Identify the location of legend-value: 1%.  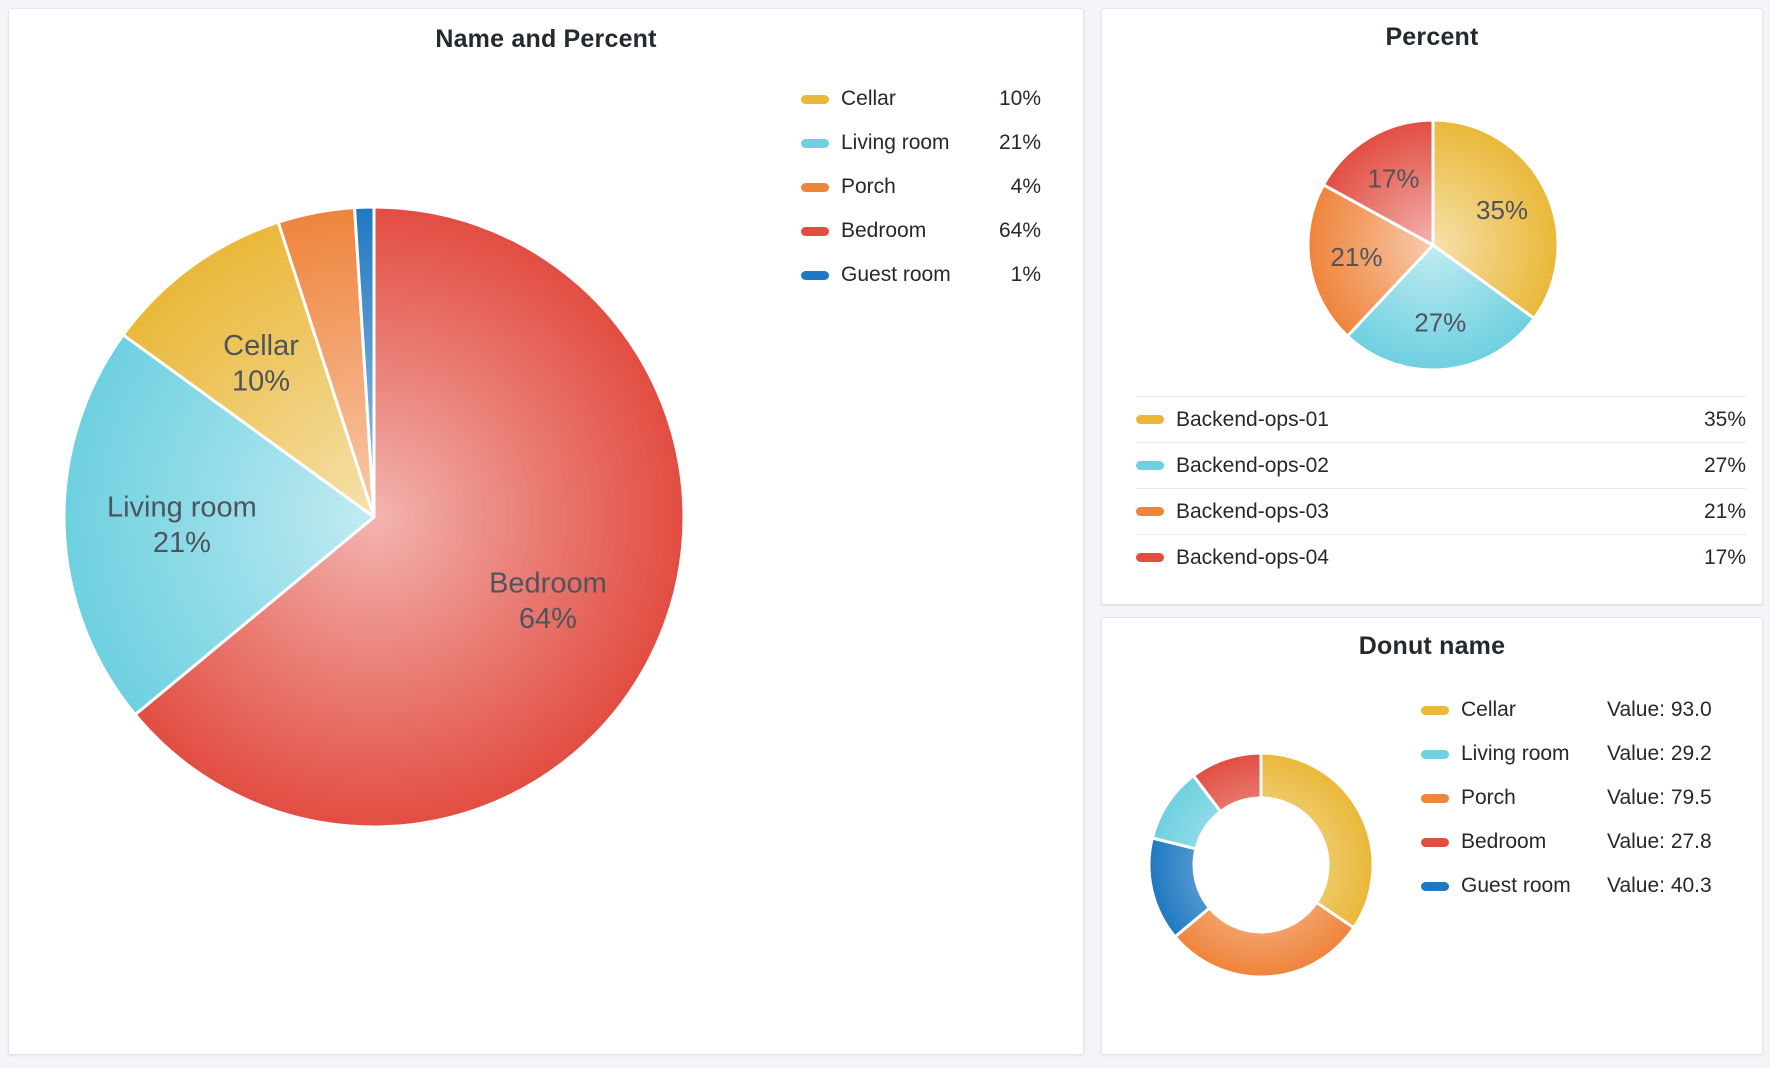
(1025, 274).